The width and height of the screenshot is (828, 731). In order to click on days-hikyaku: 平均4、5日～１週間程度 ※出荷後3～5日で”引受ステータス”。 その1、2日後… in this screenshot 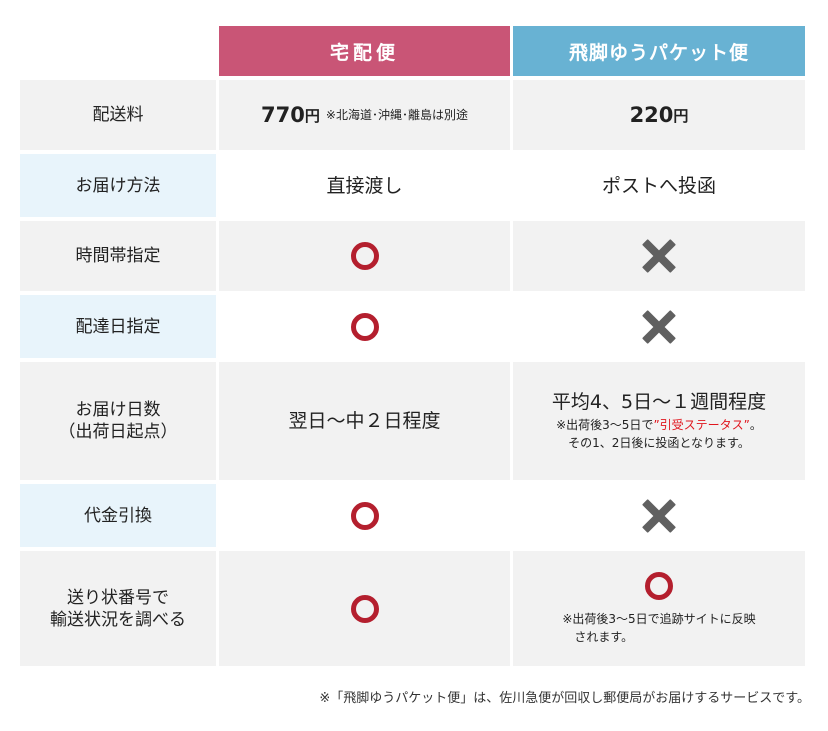, I will do `click(659, 421)`.